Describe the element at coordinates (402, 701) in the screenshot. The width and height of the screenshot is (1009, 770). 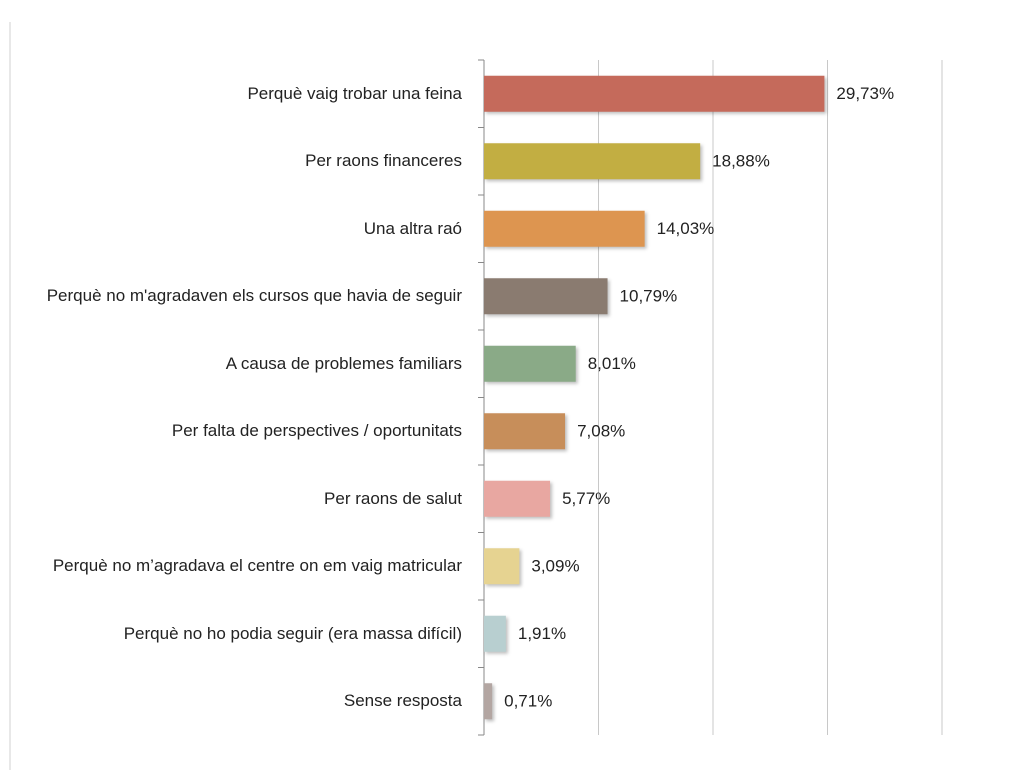
I see `category-label: Sense resposta` at that location.